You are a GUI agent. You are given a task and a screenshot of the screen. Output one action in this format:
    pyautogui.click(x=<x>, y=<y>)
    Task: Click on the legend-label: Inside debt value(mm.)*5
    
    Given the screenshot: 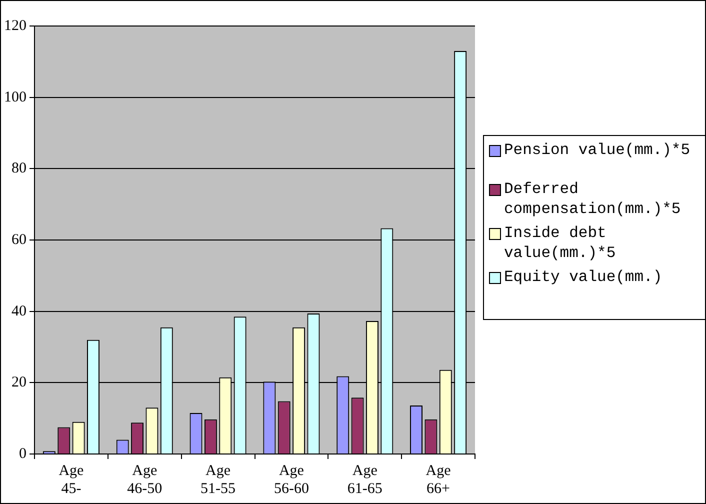 What is the action you would take?
    pyautogui.click(x=560, y=243)
    